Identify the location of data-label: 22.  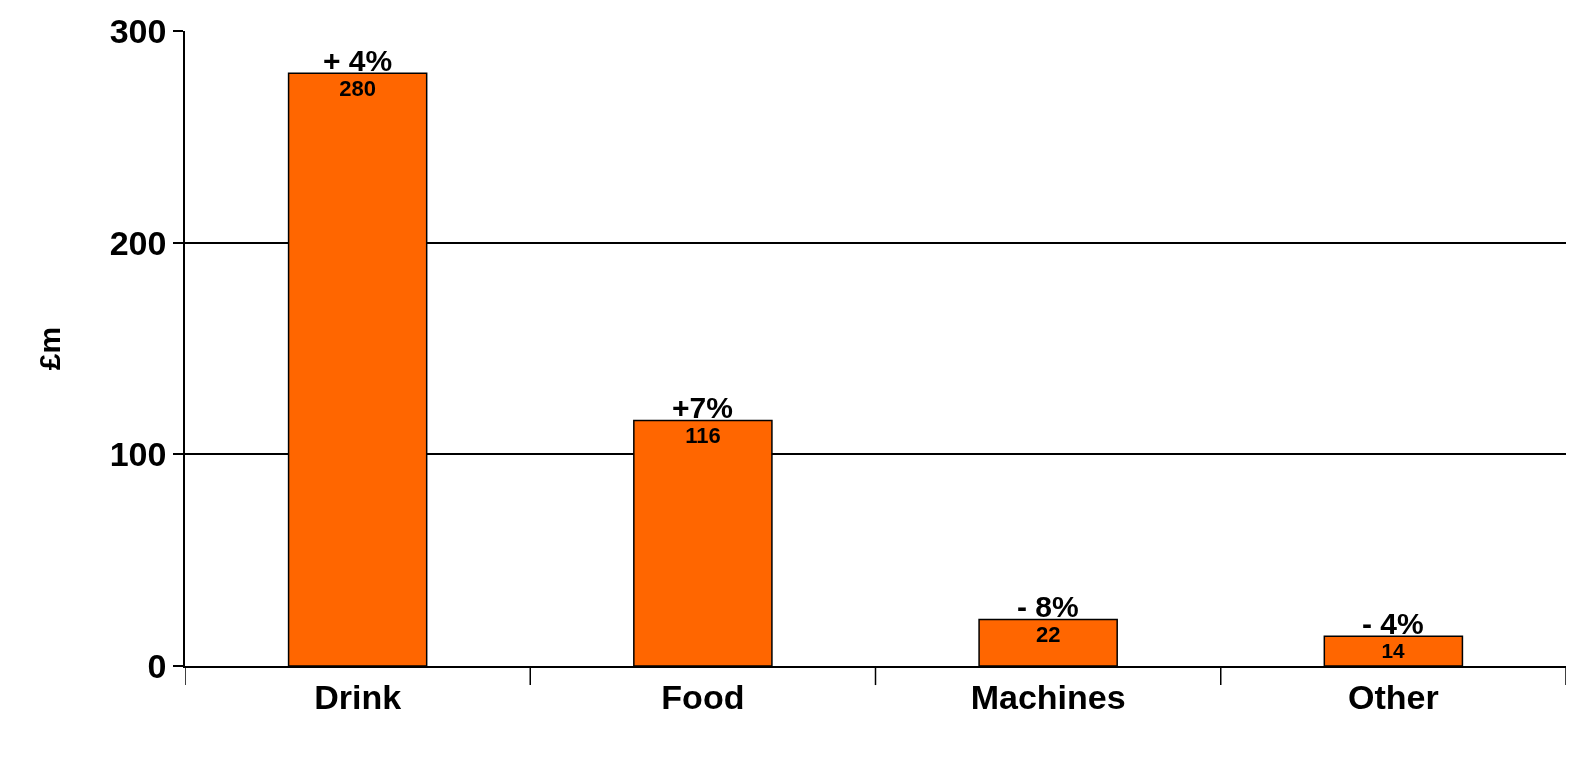
(1048, 635).